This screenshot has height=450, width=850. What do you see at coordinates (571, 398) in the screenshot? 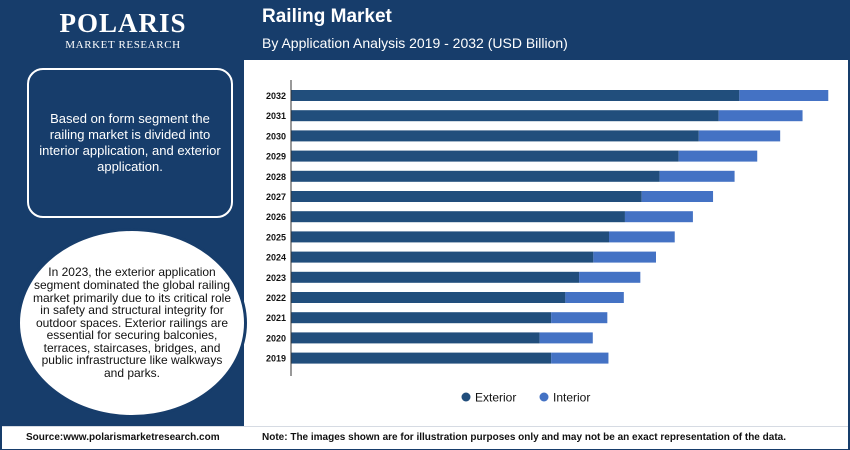
I see `legend-label-interior: Interior` at bounding box center [571, 398].